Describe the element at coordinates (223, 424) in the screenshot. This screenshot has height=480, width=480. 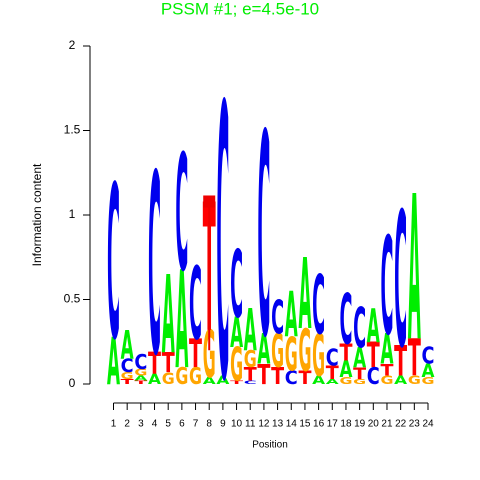
I see `x-tick-label: 9` at that location.